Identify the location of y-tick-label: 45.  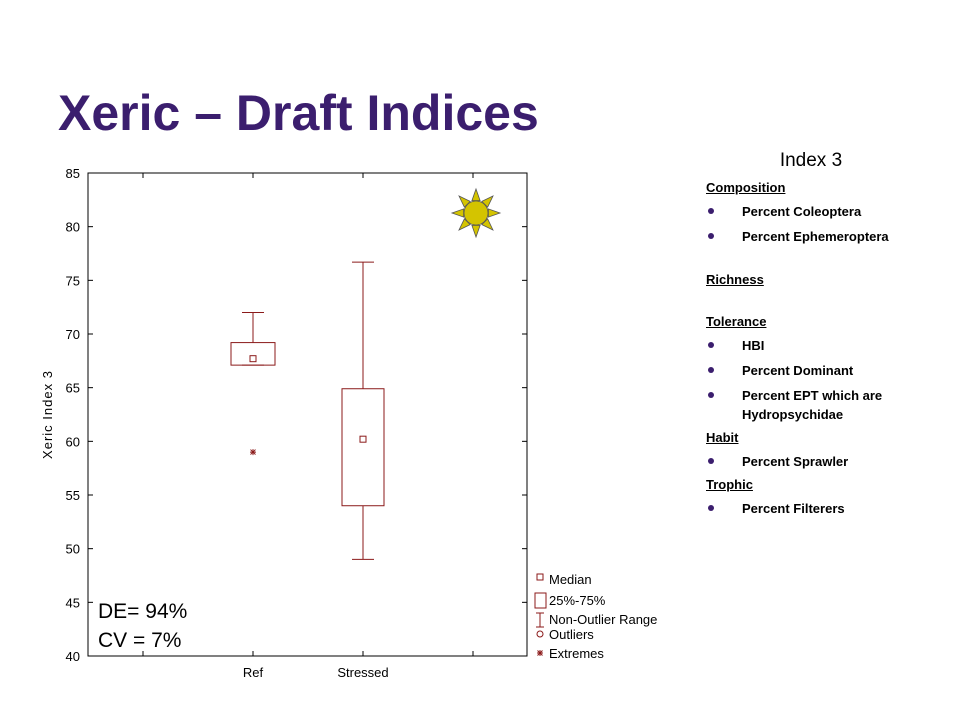
(73, 602).